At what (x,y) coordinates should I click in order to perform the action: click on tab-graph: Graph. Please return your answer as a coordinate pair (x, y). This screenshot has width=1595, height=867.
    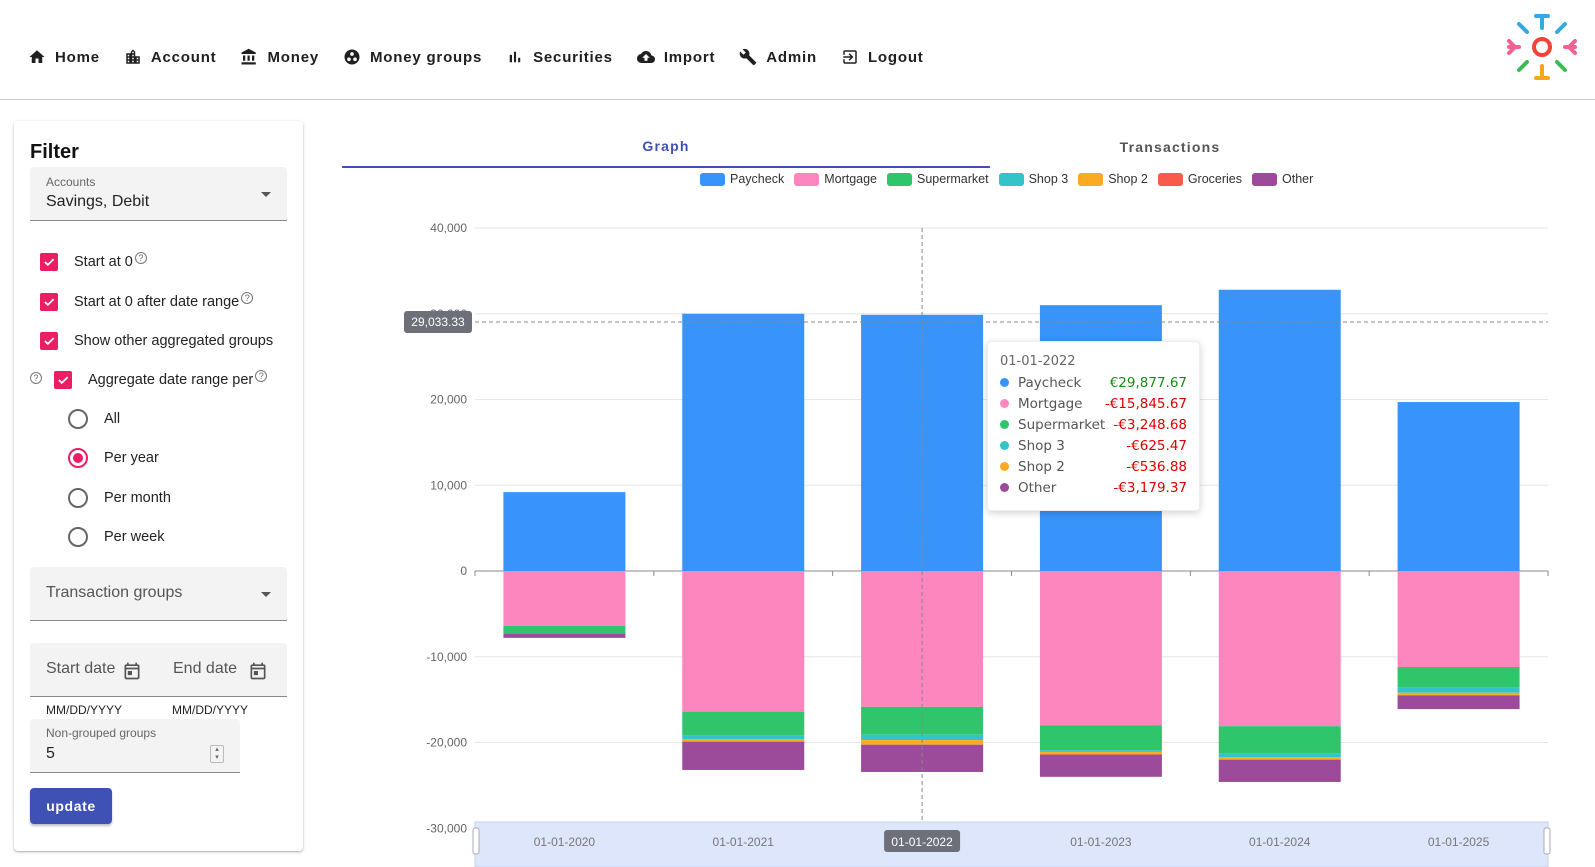
    Looking at the image, I should click on (666, 147).